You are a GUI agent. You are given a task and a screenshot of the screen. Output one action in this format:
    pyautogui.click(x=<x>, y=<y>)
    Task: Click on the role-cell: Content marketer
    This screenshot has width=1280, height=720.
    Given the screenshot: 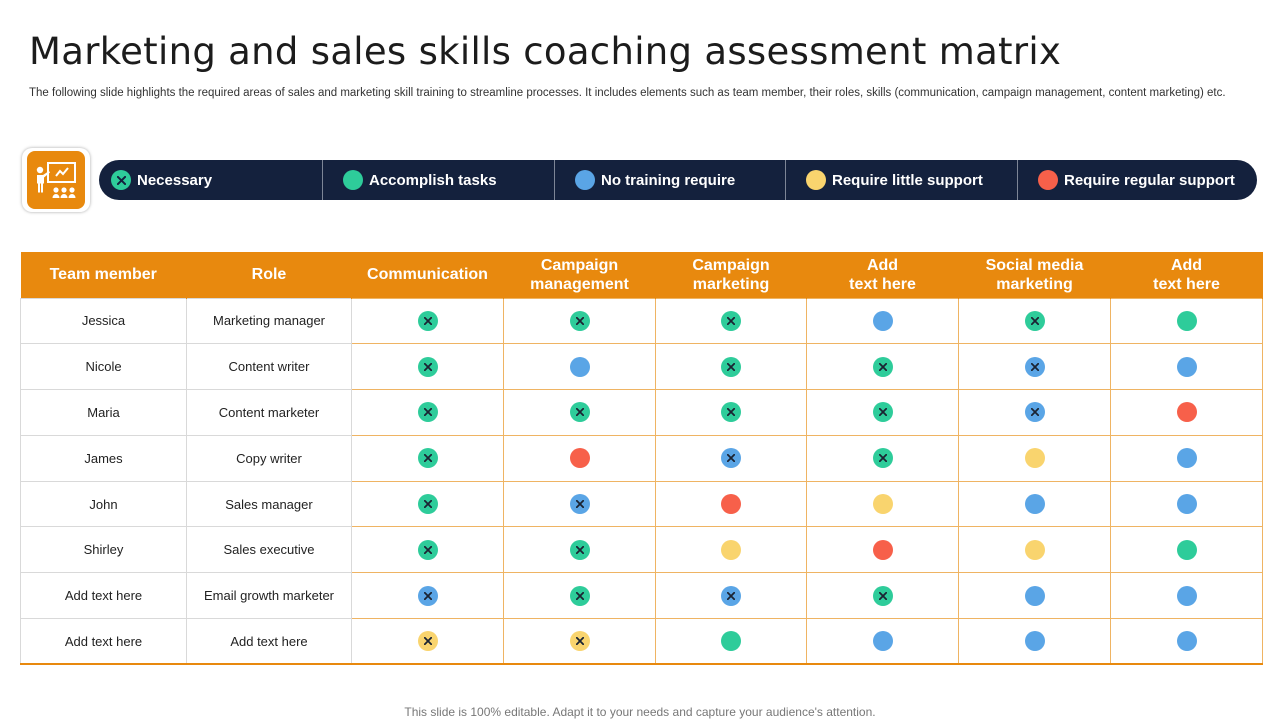 What is the action you would take?
    pyautogui.click(x=269, y=412)
    